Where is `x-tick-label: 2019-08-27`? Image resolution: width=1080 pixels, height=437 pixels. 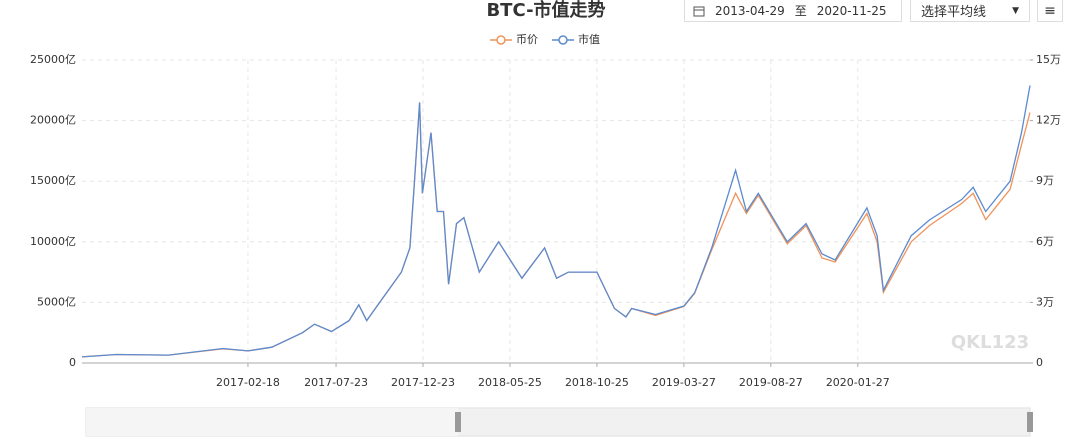 x-tick-label: 2019-08-27 is located at coordinates (771, 382).